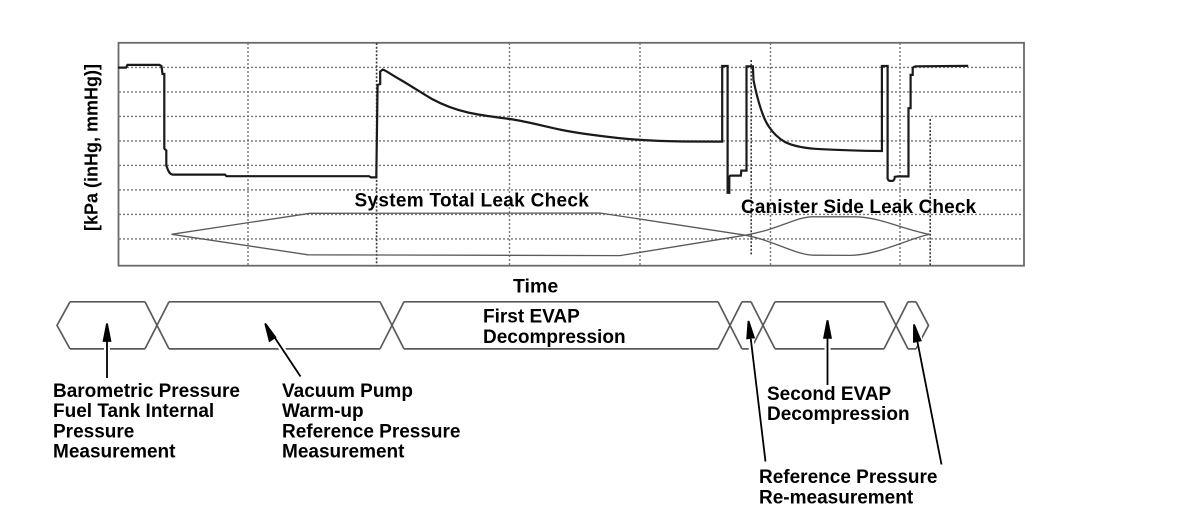 This screenshot has height=517, width=1200. I want to click on svg-text: Pressure, so click(93, 431).